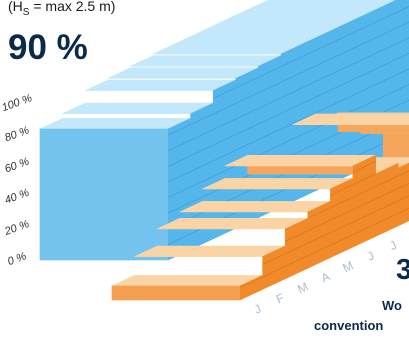  What do you see at coordinates (370, 255) in the screenshot?
I see `month-label-6: J` at bounding box center [370, 255].